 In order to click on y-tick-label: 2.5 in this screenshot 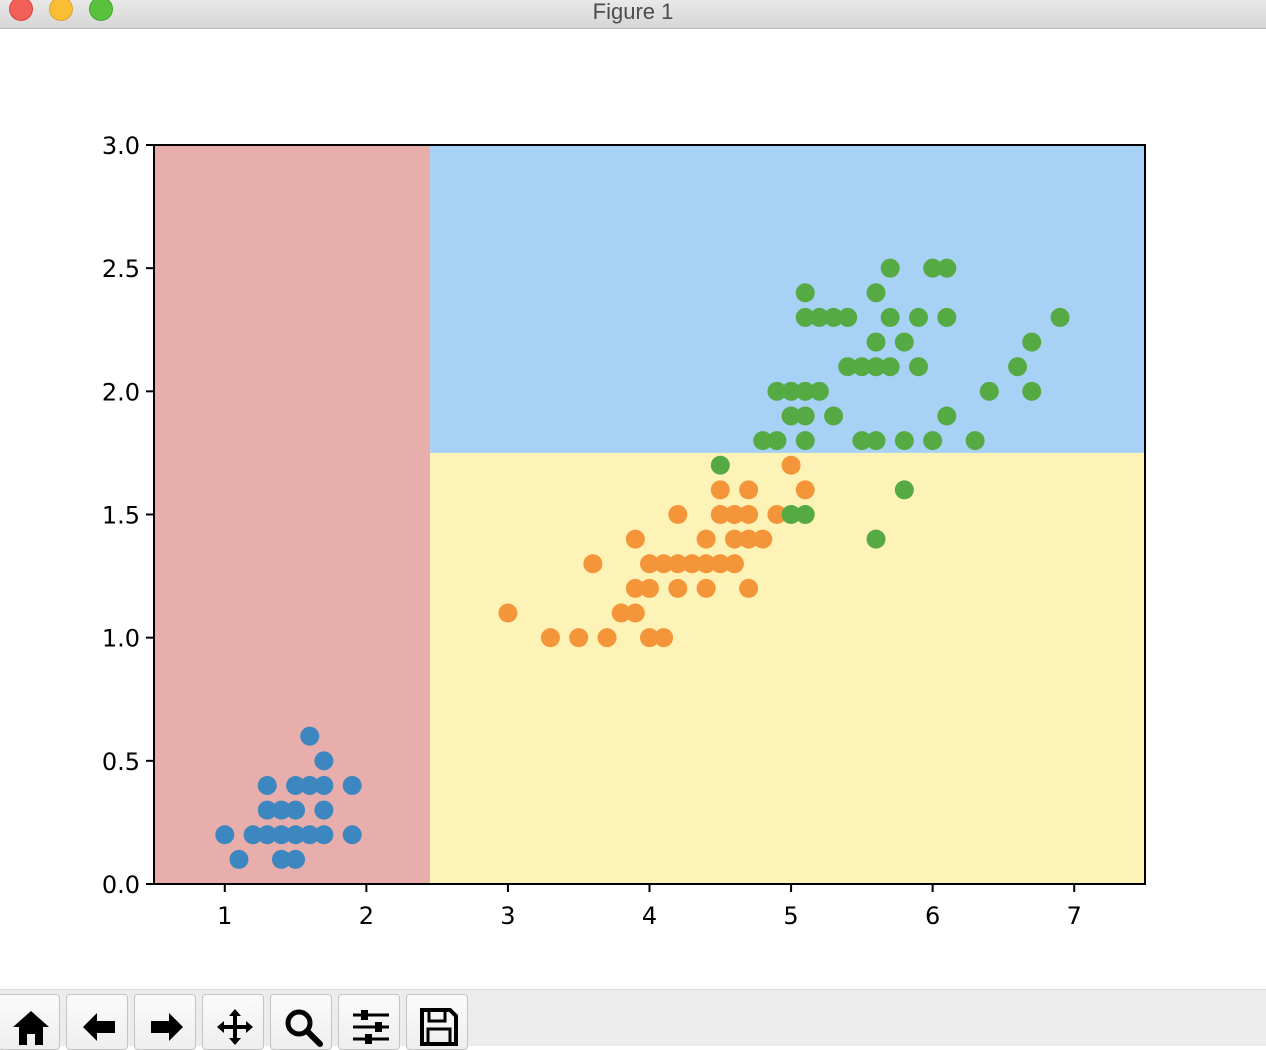, I will do `click(121, 269)`.